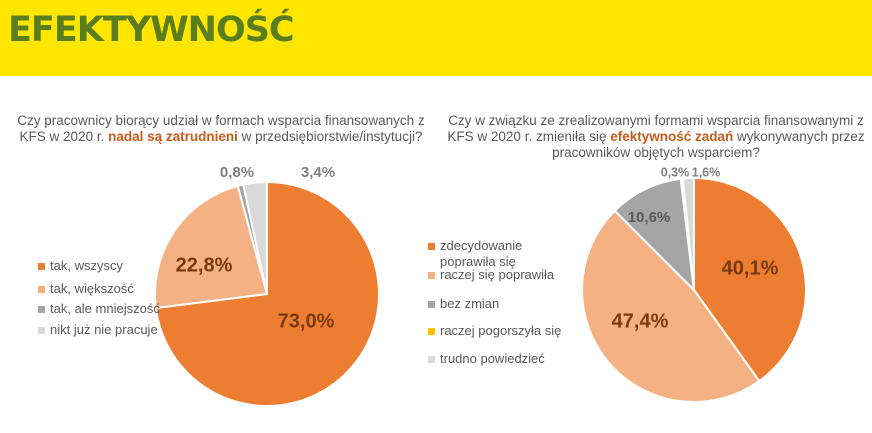 This screenshot has width=872, height=433. What do you see at coordinates (750, 268) in the screenshot?
I see `chart2-data-label-0: 40,1%` at bounding box center [750, 268].